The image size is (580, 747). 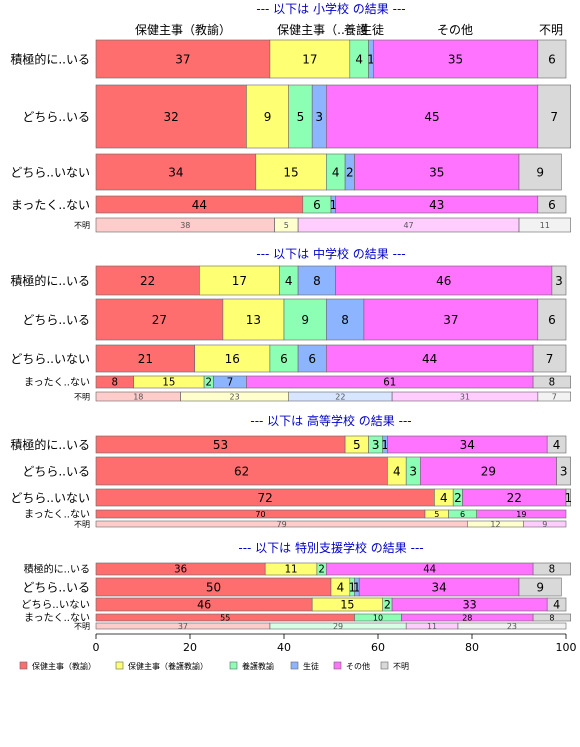 I want to click on data-label: 38, so click(x=185, y=225).